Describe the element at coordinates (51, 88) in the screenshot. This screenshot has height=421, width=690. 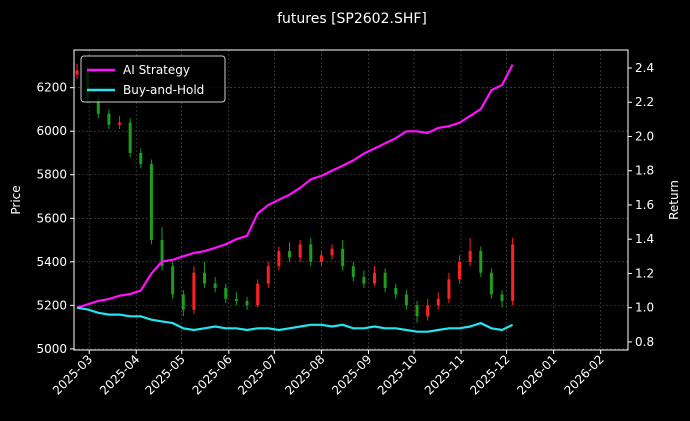
I see `y-tick-label: 6200` at that location.